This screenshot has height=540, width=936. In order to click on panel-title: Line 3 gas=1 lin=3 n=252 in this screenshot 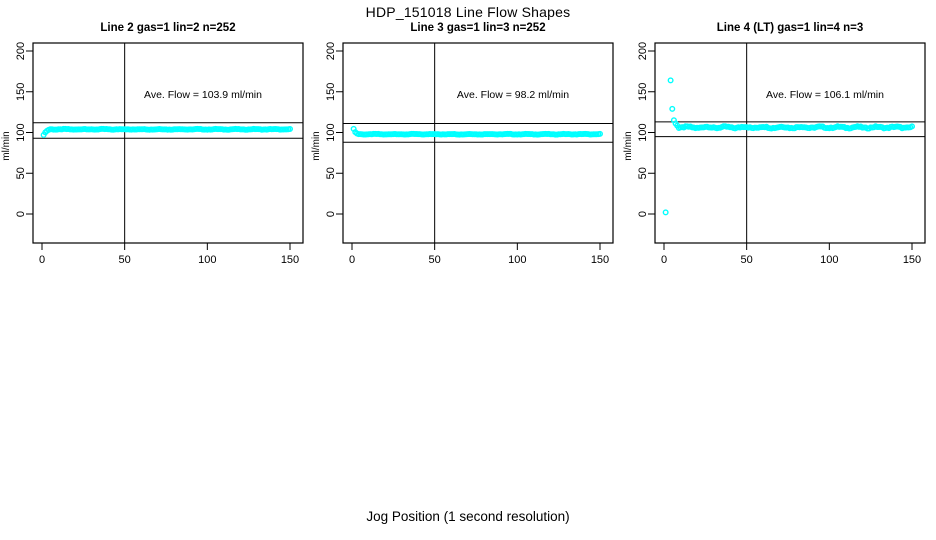, I will do `click(477, 28)`.